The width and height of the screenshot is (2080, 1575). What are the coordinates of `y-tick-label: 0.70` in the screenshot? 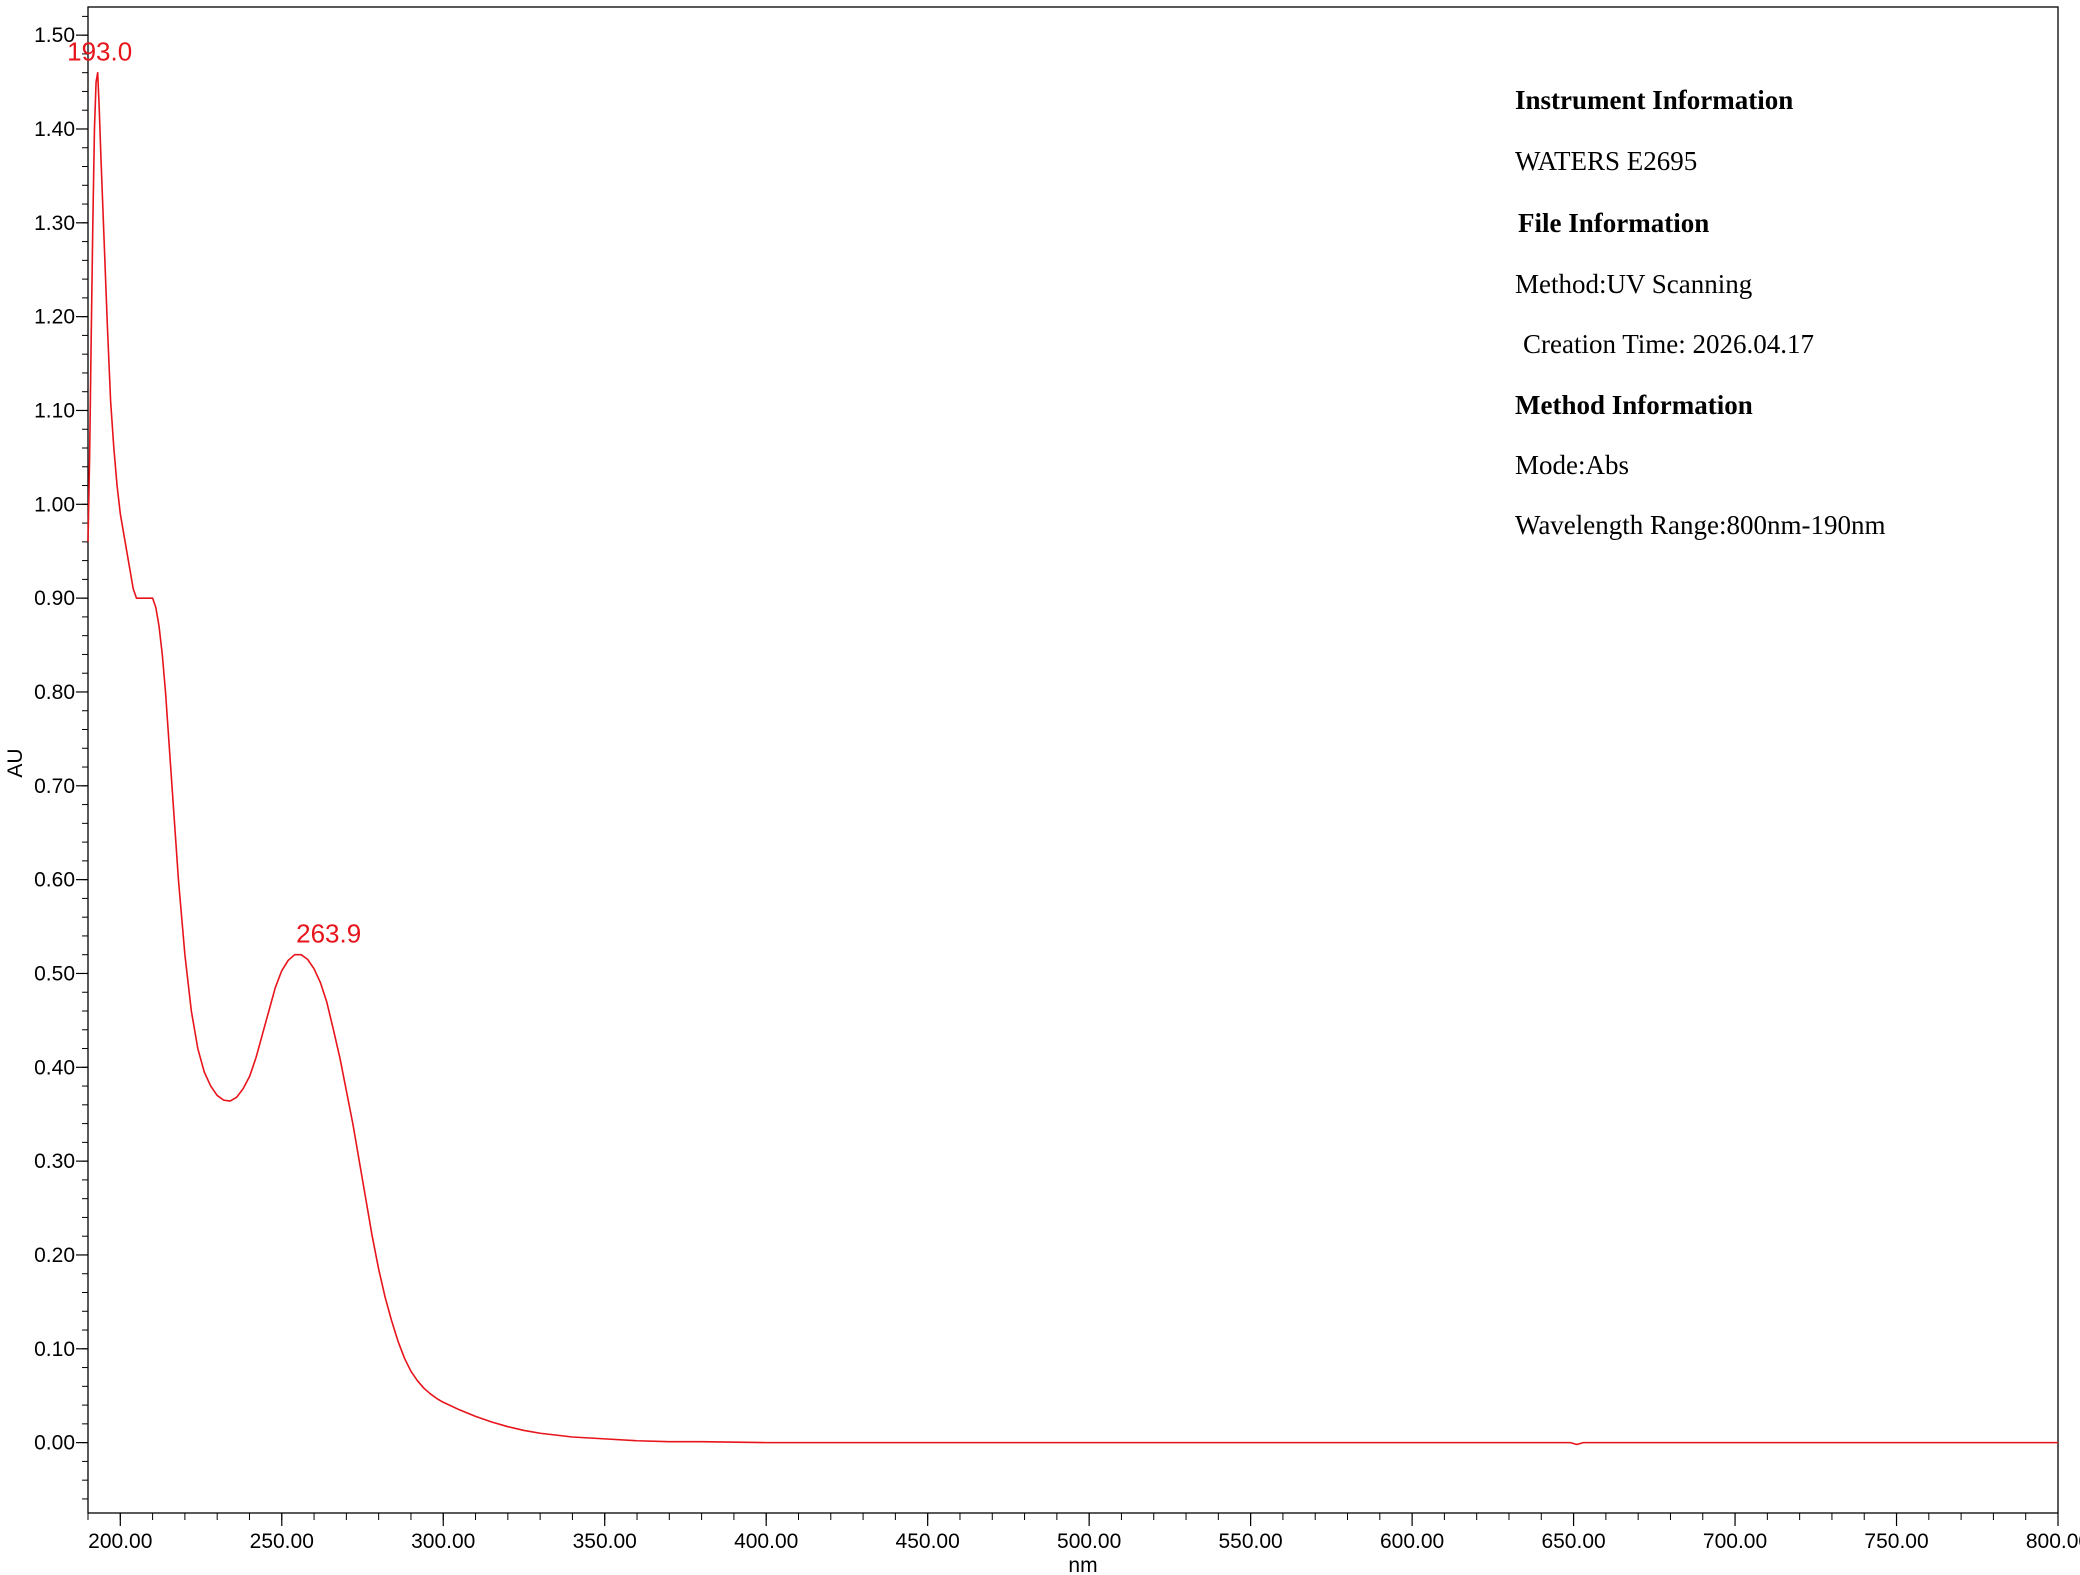 It's located at (54, 786).